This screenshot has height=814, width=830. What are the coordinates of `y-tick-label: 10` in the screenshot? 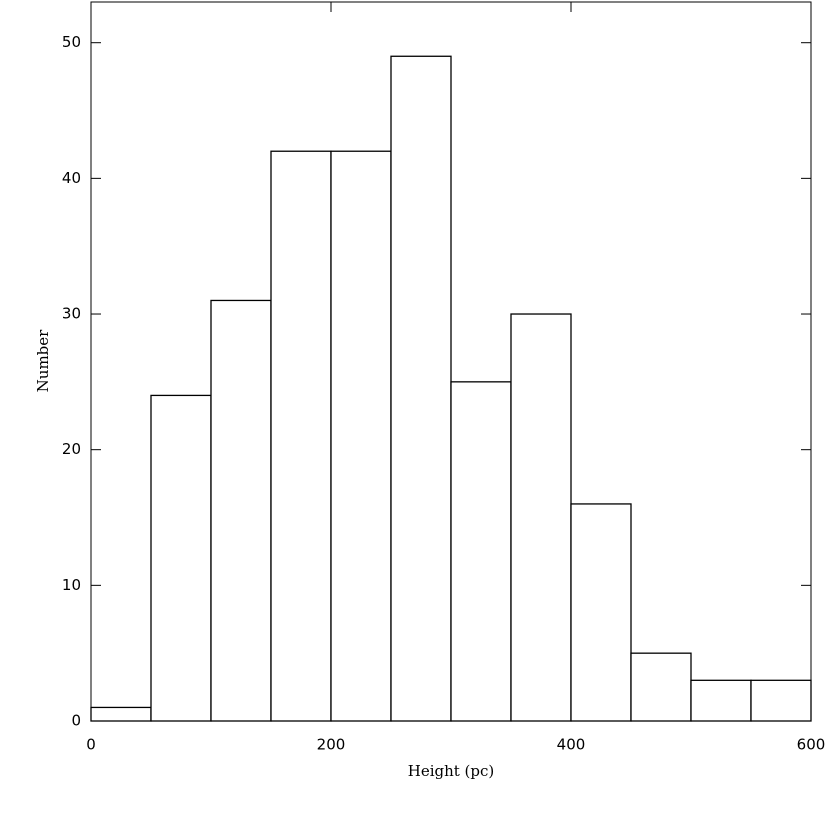 It's located at (71, 585).